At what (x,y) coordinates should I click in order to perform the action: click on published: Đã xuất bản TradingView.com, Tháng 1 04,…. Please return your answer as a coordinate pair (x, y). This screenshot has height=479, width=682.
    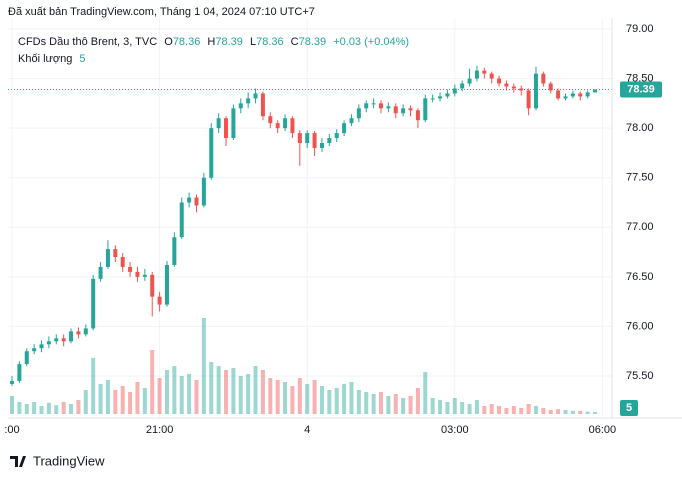
    Looking at the image, I should click on (161, 12).